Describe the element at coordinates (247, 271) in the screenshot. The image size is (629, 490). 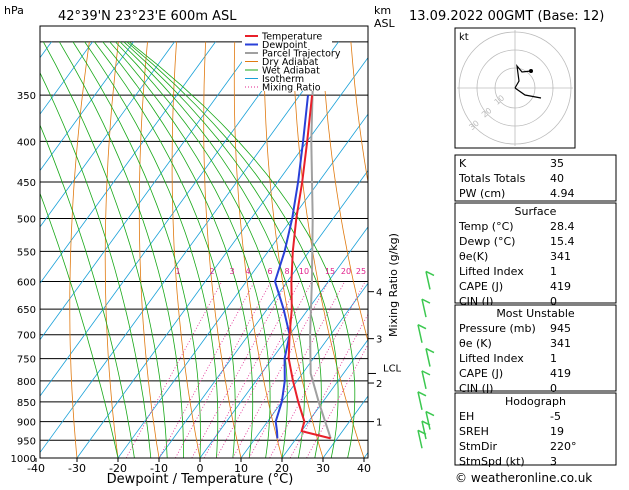
I see `mixing-ratio-label: 4` at that location.